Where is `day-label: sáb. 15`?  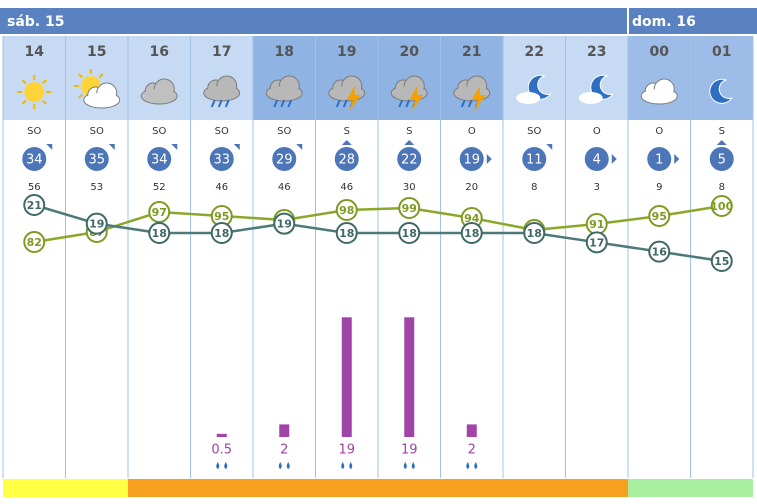
day-label: sáb. 15 is located at coordinates (35, 22).